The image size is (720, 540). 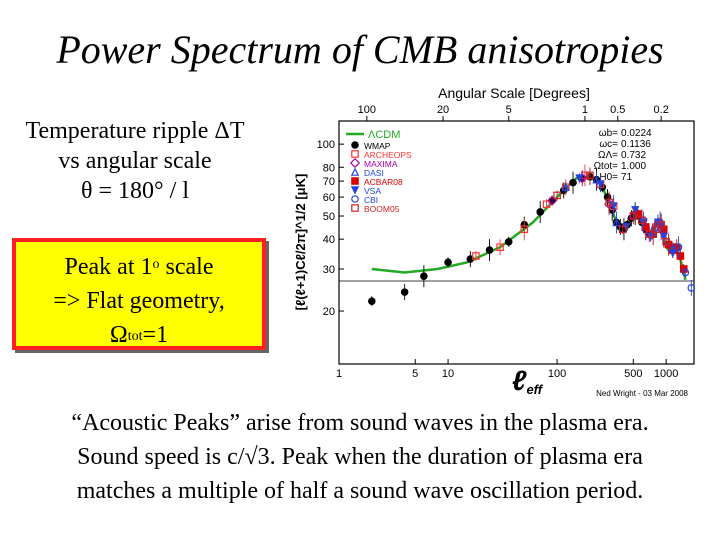 What do you see at coordinates (355, 199) in the screenshot?
I see `legend-swatch-cbi` at bounding box center [355, 199].